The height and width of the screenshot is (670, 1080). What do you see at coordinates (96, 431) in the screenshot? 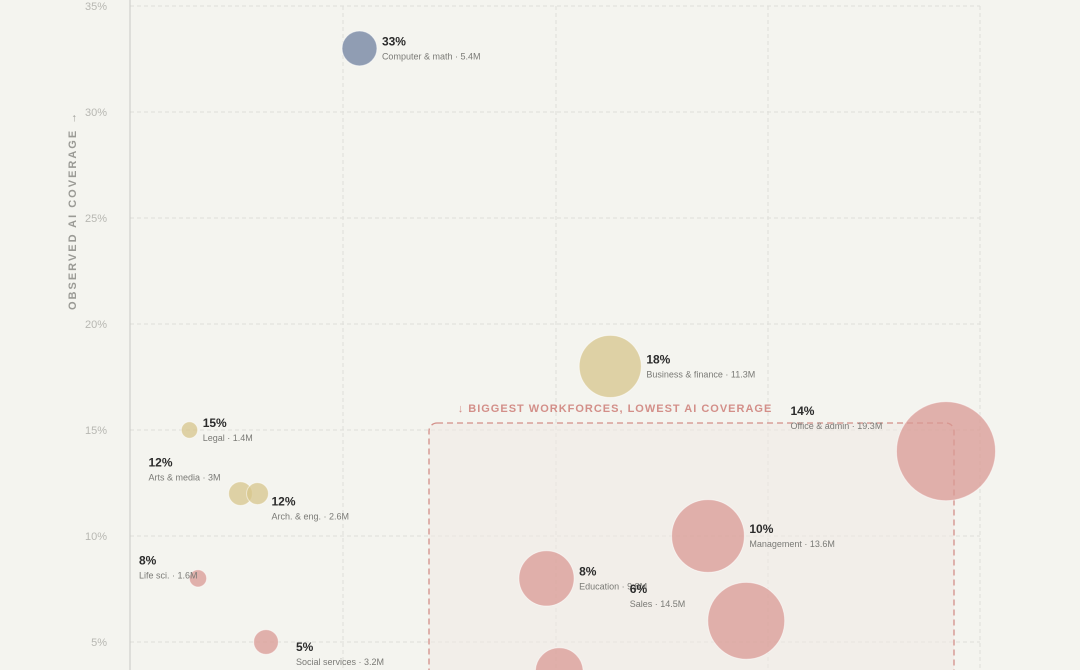
I see `y-tick-label: 15%` at bounding box center [96, 431].